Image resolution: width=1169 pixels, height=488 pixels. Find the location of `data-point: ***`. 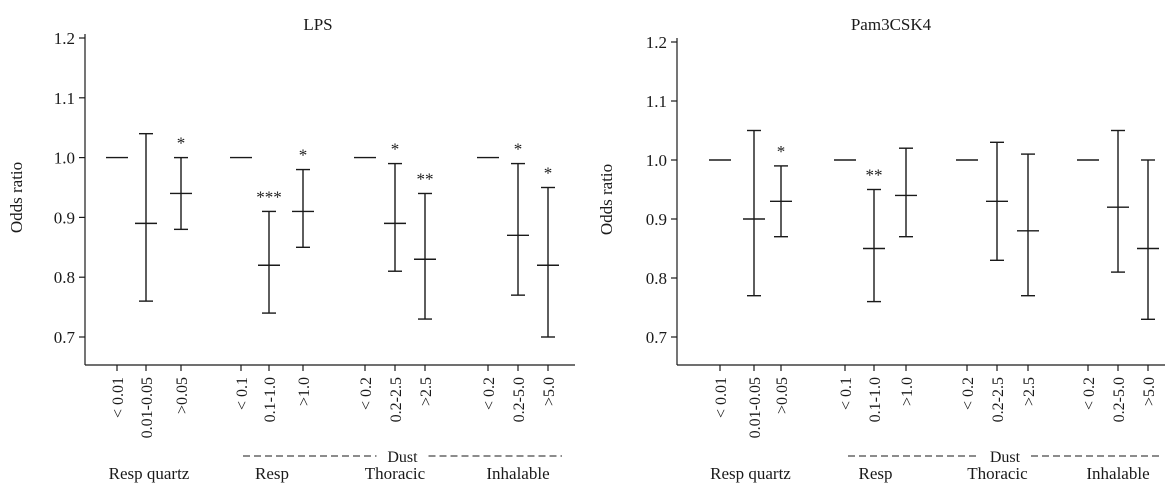

data-point: *** is located at coordinates (269, 250).